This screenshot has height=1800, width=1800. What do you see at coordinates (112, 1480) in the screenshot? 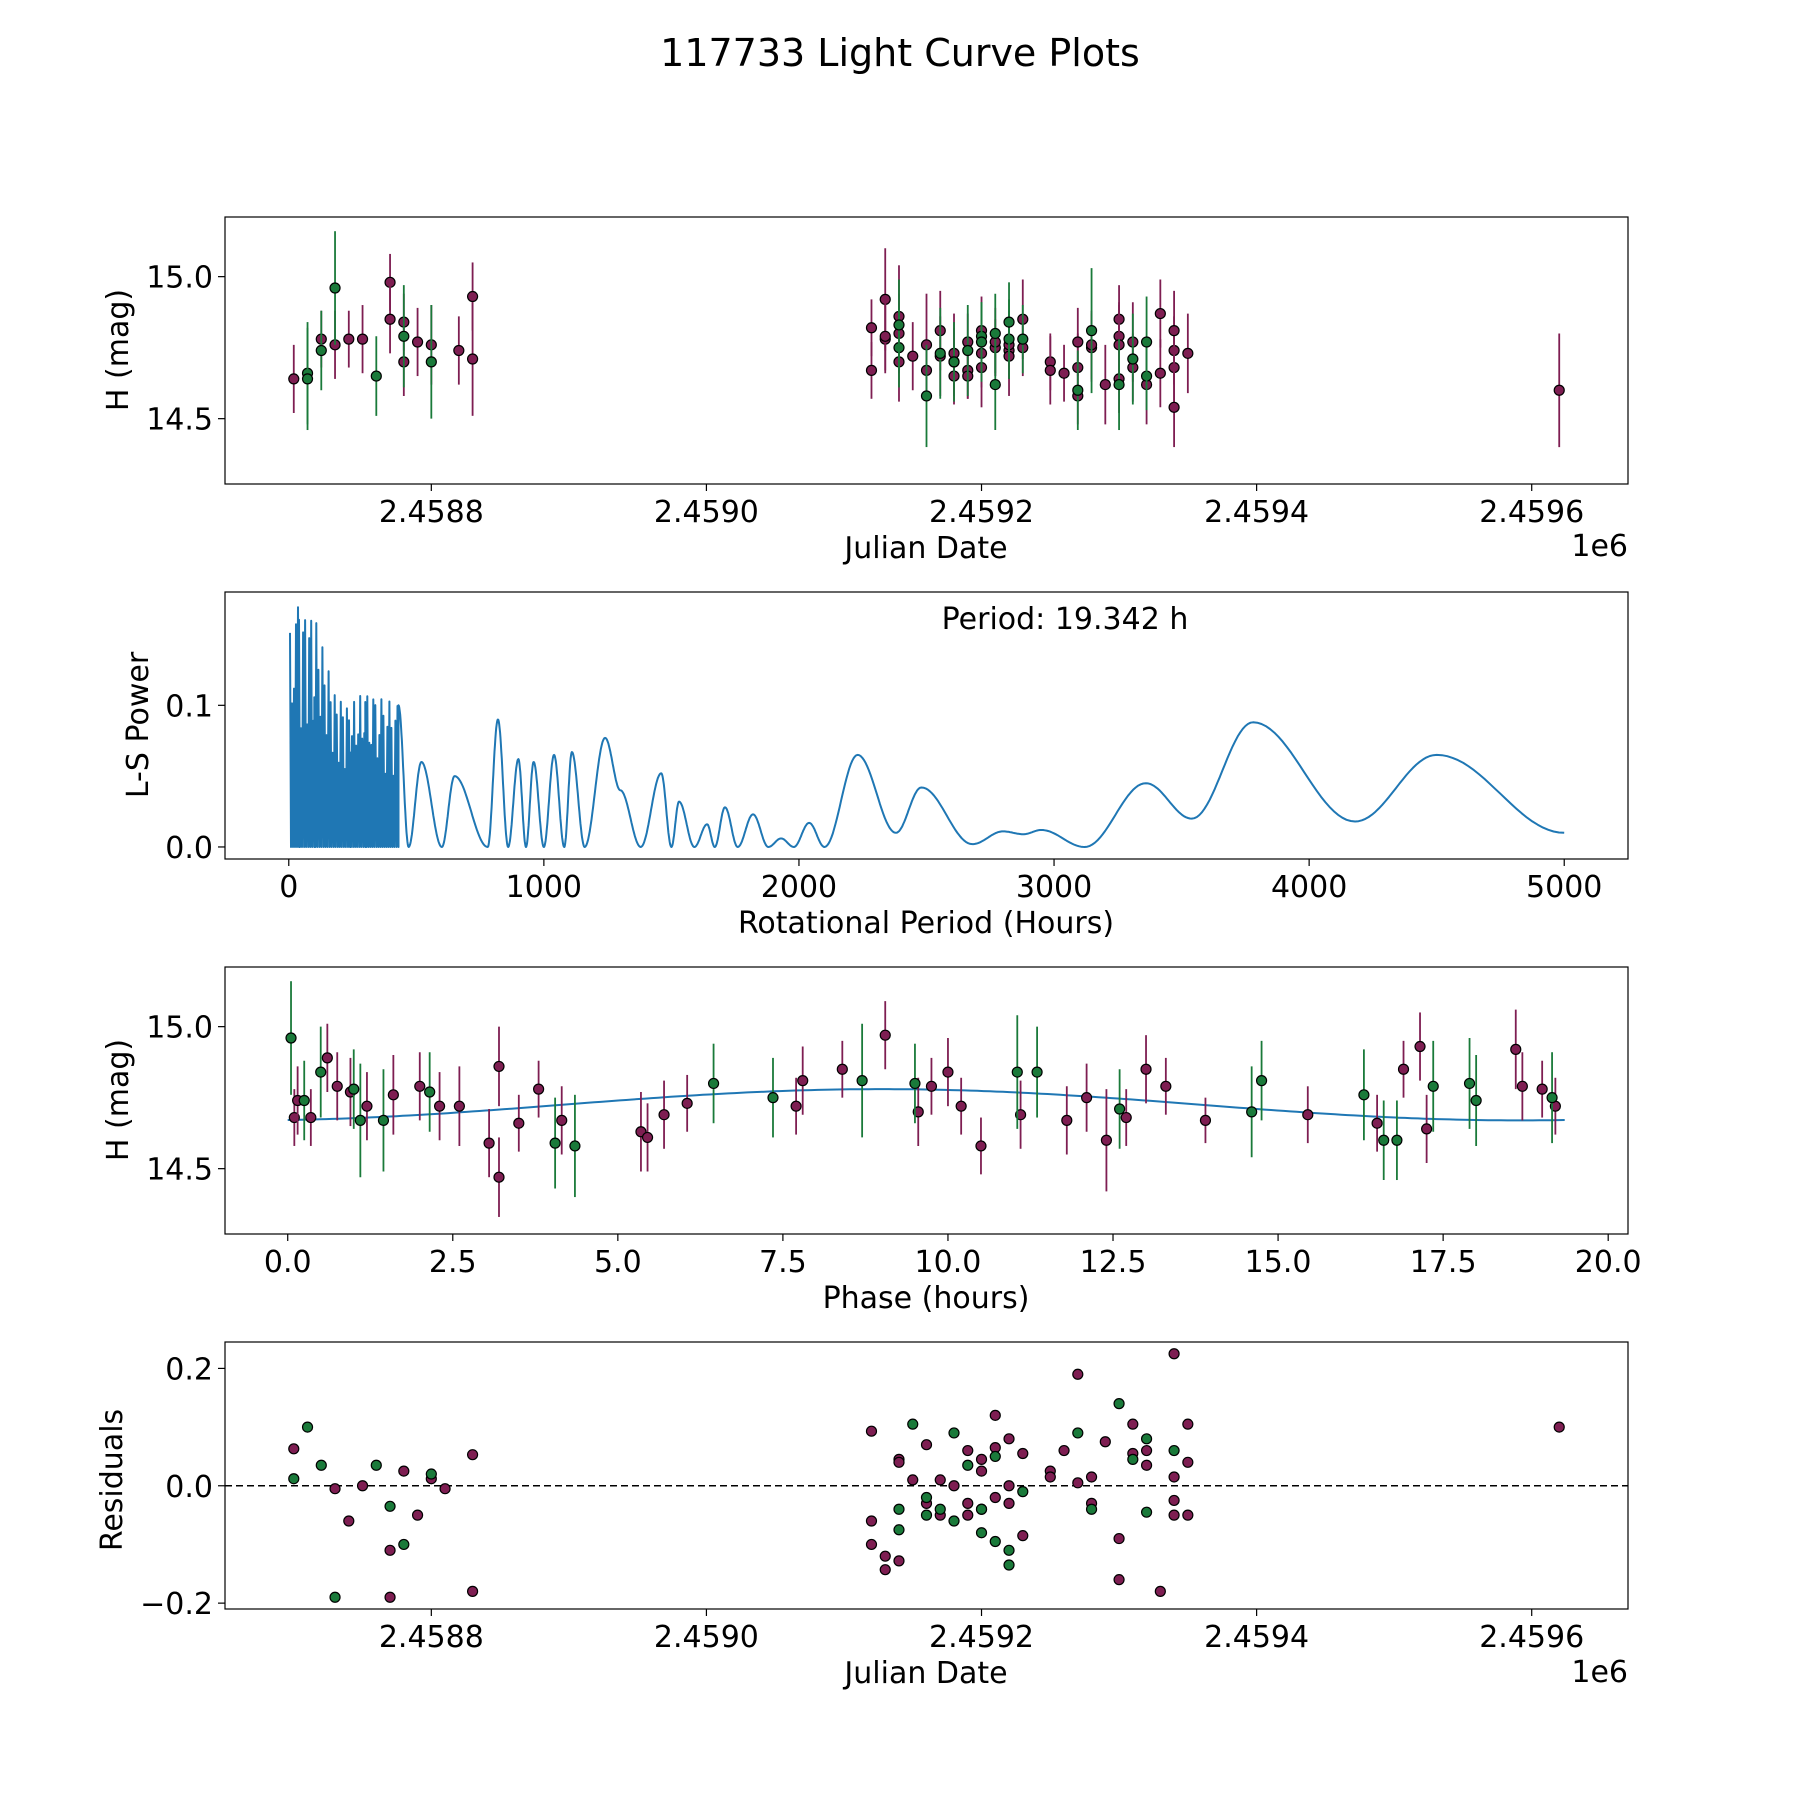
I see `residuals-ylabel: Residuals` at bounding box center [112, 1480].